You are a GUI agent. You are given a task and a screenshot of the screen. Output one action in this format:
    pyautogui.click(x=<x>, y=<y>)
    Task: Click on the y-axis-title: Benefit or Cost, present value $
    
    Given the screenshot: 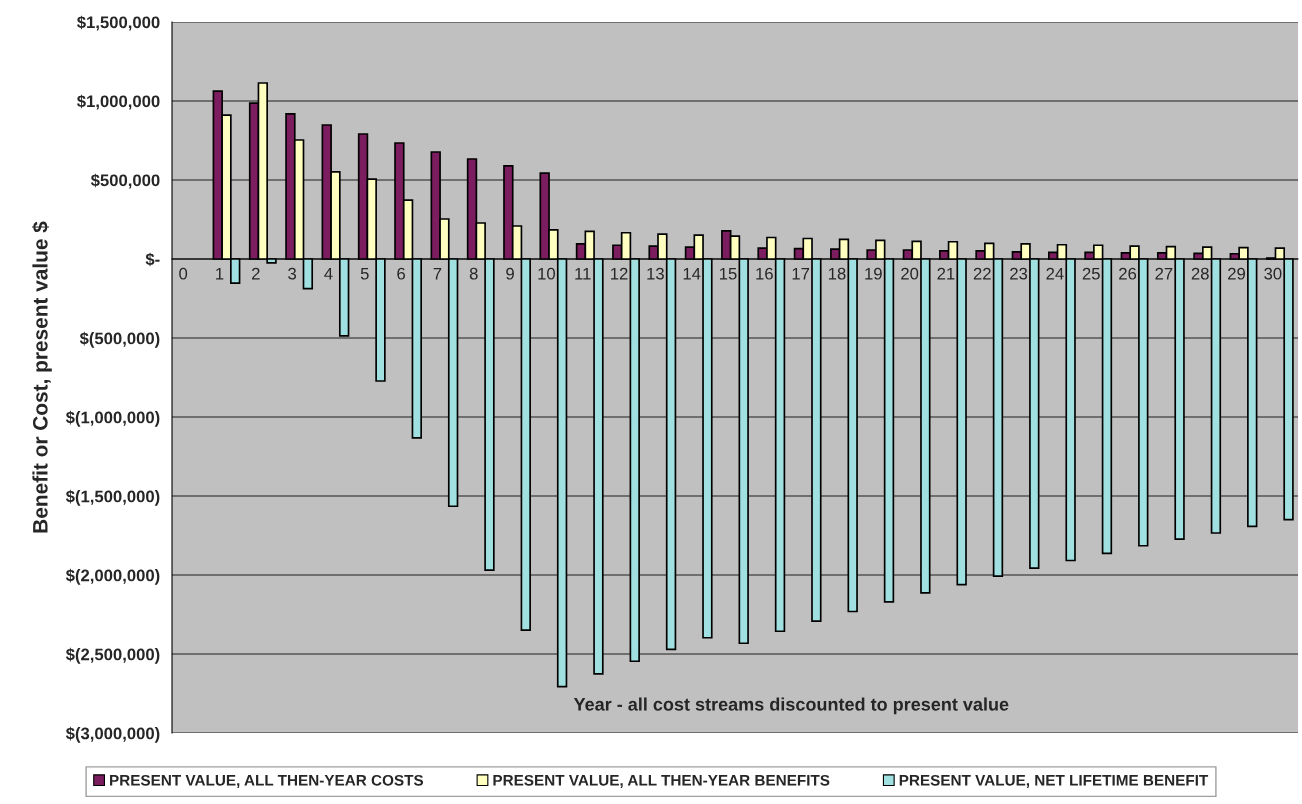 What is the action you would take?
    pyautogui.click(x=42, y=377)
    